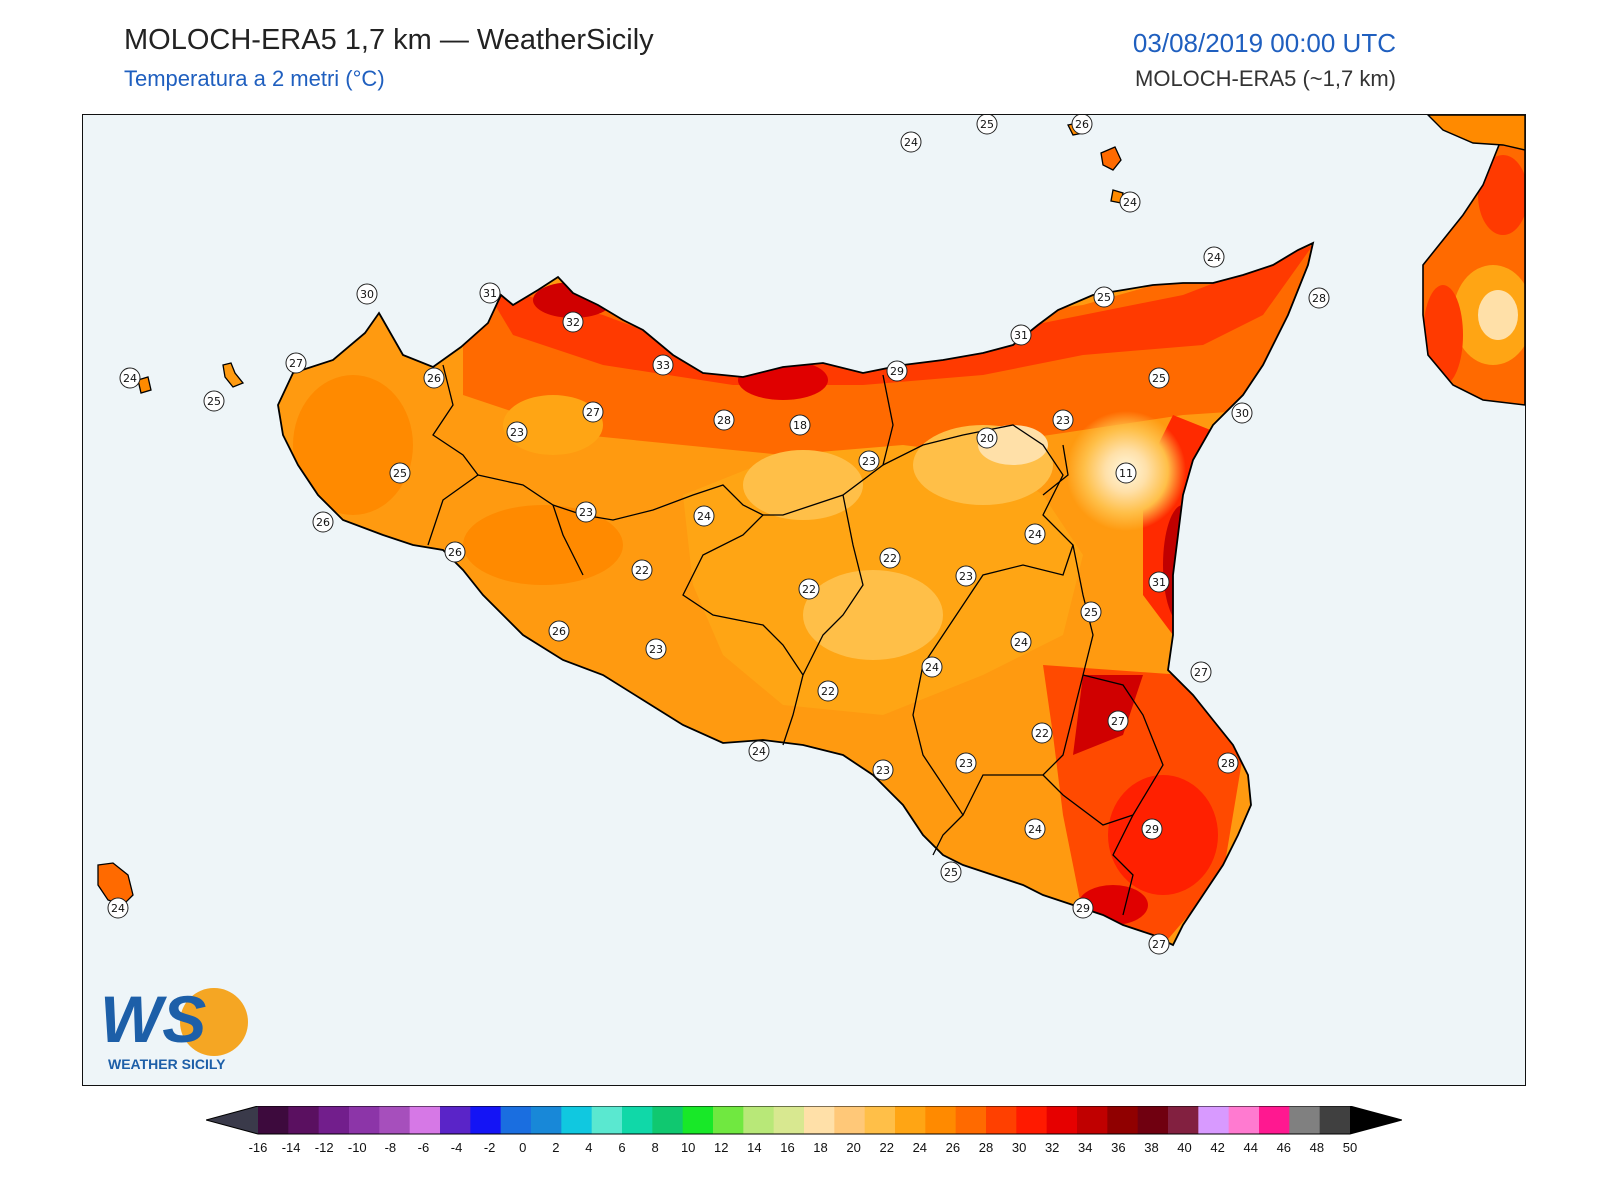  Describe the element at coordinates (721, 1147) in the screenshot. I see `colorbar-tick-label: 12` at that location.